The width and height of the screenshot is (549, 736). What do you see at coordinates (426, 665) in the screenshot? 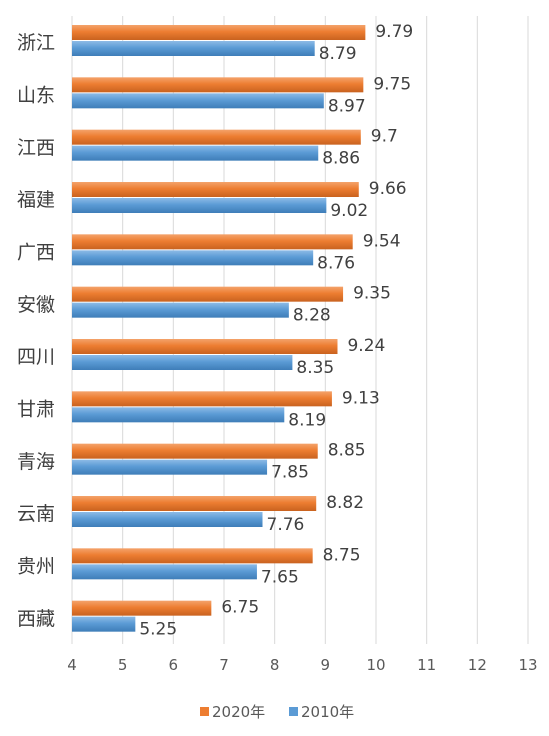
I see `x-tick-label: 11` at bounding box center [426, 665].